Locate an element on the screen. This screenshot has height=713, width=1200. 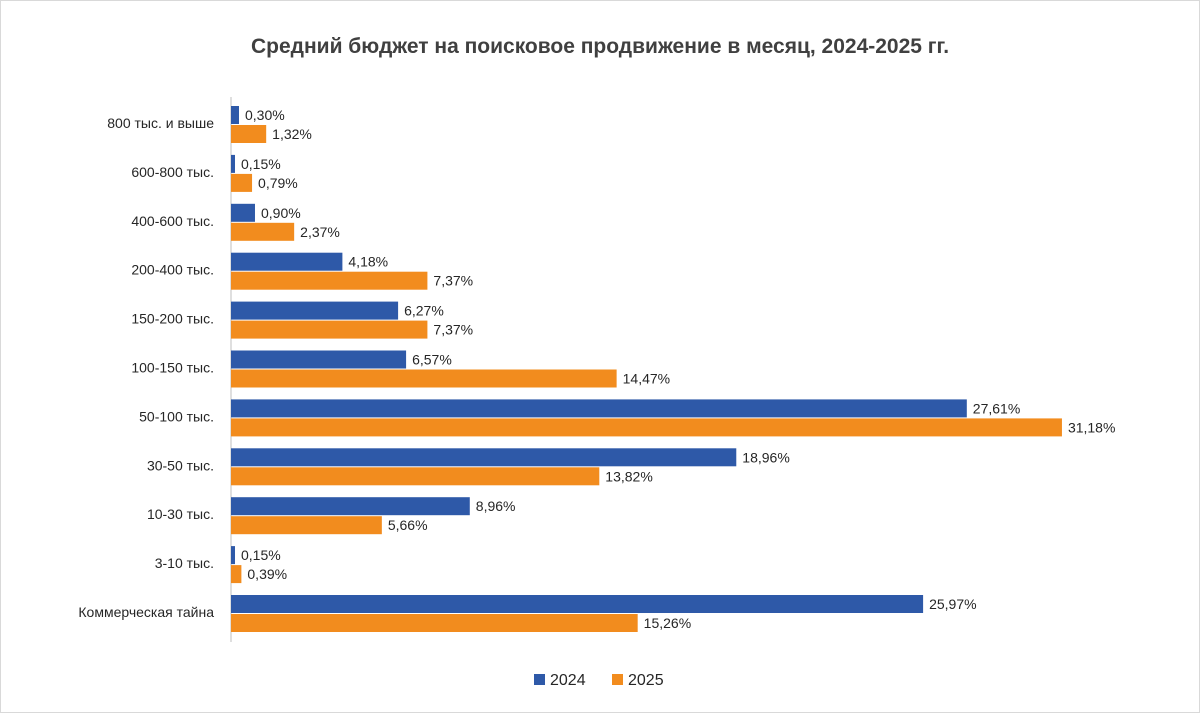
category-label: 50-100 тыс. is located at coordinates (176, 416).